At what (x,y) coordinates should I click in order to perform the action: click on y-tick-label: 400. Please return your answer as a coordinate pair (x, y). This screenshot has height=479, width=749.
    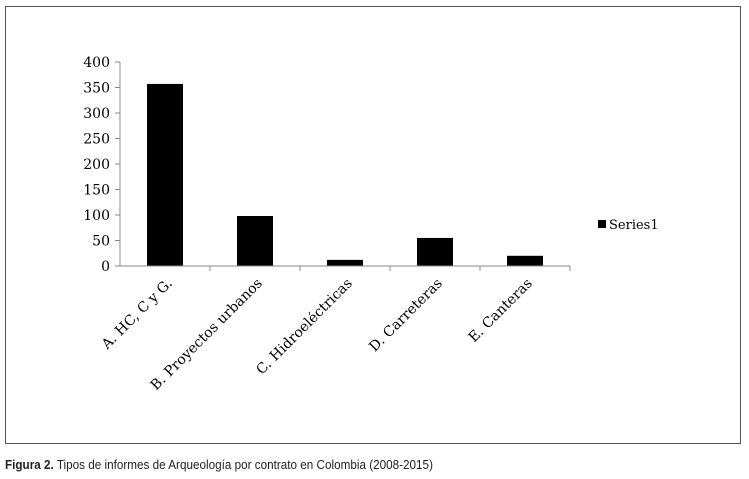
    Looking at the image, I should click on (96, 63).